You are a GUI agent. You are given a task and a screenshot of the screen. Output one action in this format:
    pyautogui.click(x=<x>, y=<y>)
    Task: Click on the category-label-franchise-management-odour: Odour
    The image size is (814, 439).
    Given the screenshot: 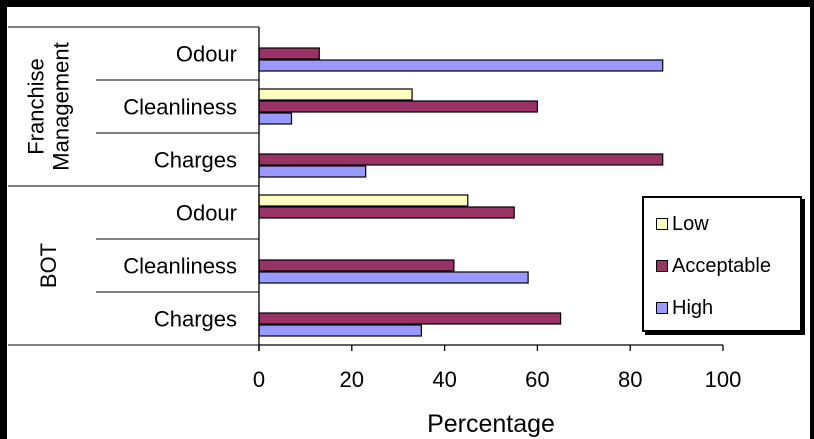 What is the action you would take?
    pyautogui.click(x=206, y=54)
    